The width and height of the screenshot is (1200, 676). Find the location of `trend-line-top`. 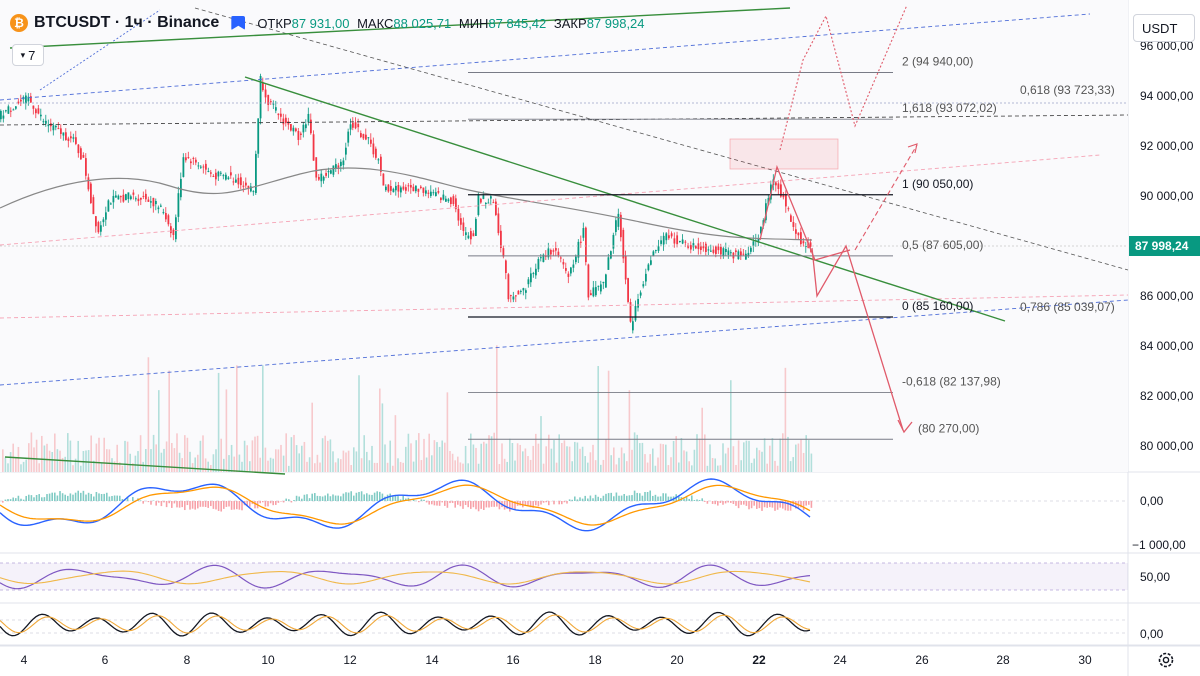

trend-line-top is located at coordinates (400, 28).